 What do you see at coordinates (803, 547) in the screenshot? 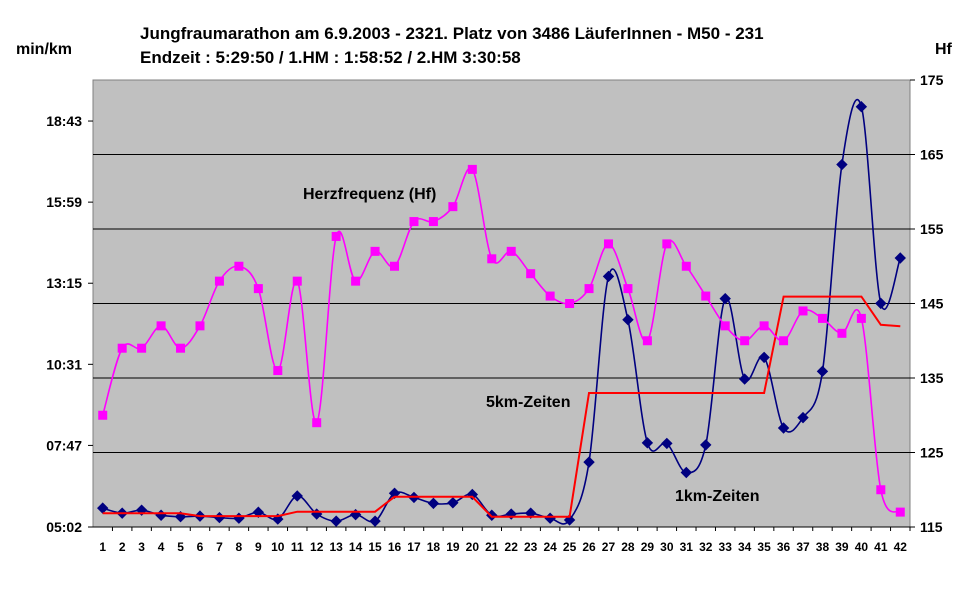
I see `x-tick-label: 37` at bounding box center [803, 547].